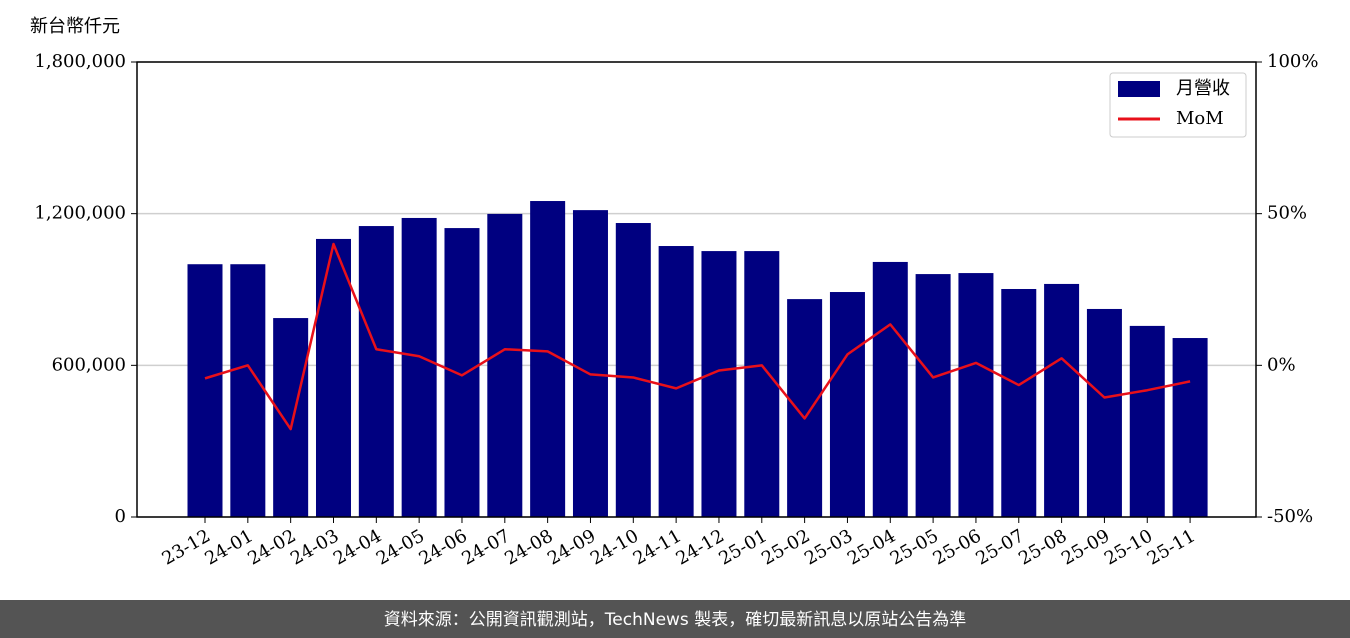  What do you see at coordinates (1128, 547) in the screenshot?
I see `x-tick-label: 25-10` at bounding box center [1128, 547].